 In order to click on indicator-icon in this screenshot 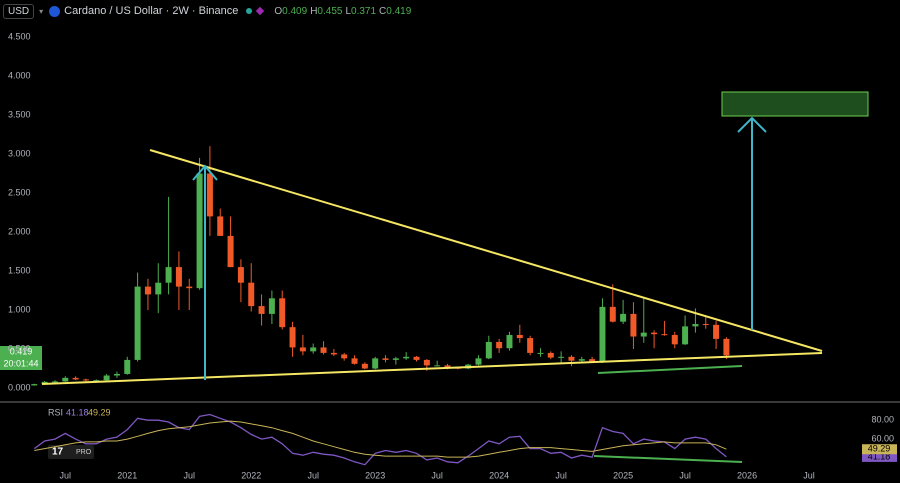, I will do `click(260, 11)`.